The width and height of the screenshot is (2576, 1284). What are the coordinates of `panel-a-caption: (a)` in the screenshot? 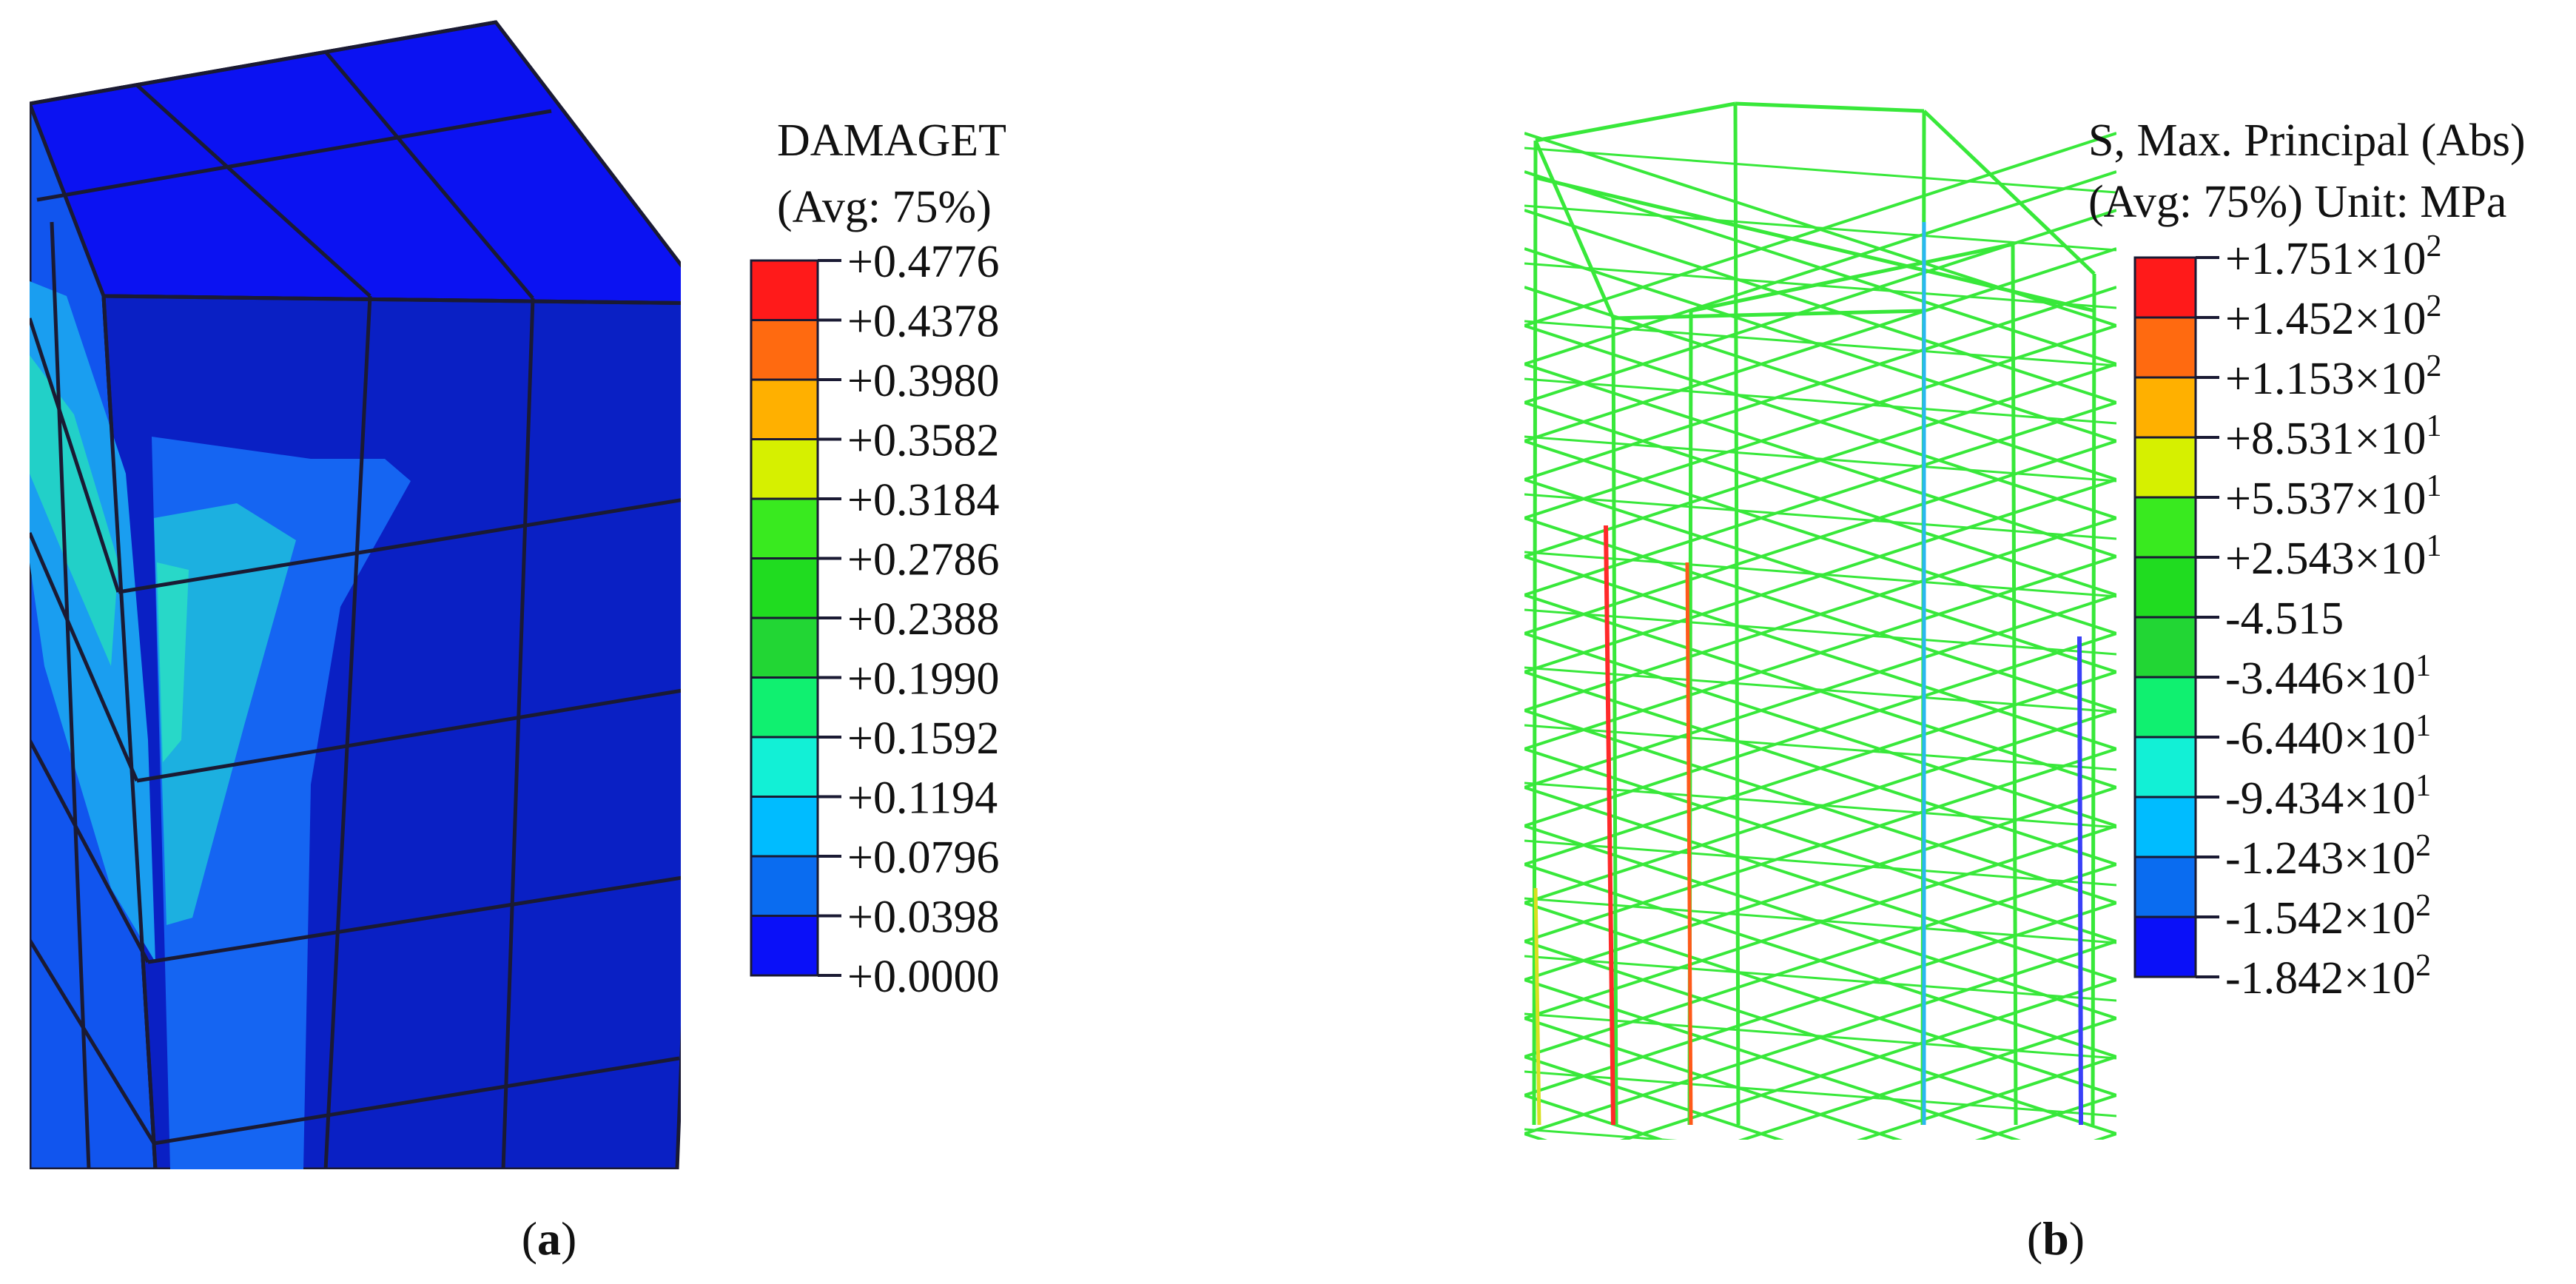 It's located at (549, 1238).